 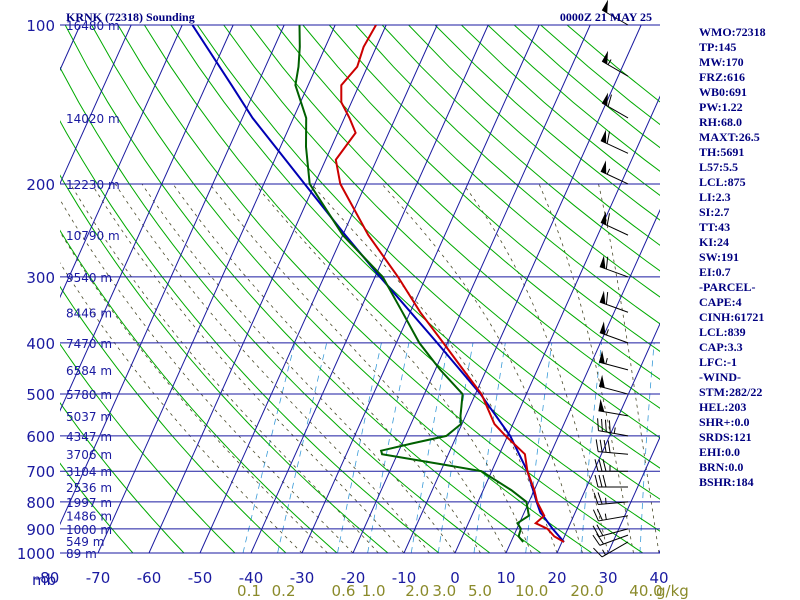 I want to click on index-26: SHR+:0.0, so click(x=724, y=422).